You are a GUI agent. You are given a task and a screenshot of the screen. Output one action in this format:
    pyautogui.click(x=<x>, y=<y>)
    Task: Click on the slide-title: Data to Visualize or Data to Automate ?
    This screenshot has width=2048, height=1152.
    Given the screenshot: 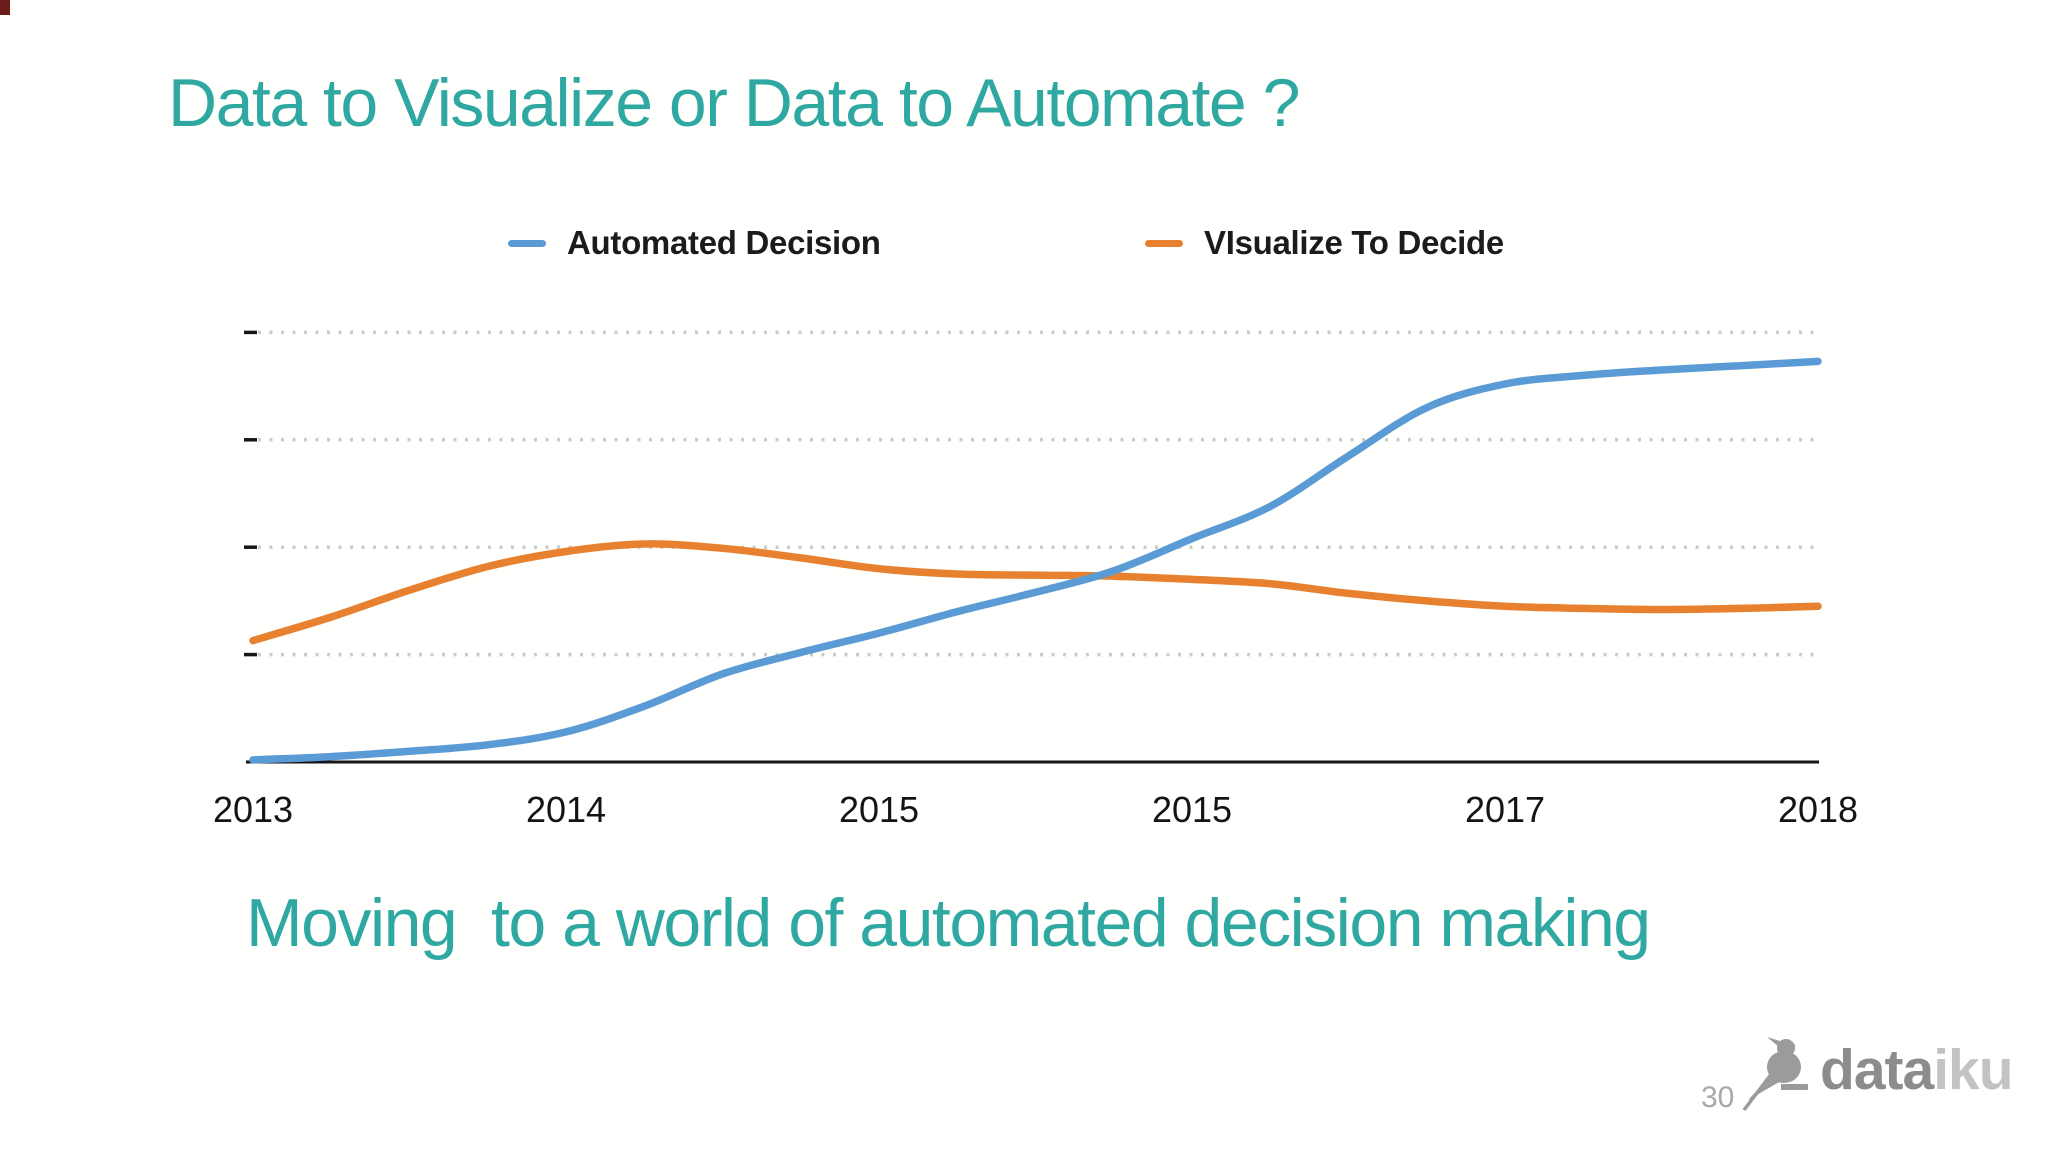 What is the action you would take?
    pyautogui.click(x=734, y=103)
    